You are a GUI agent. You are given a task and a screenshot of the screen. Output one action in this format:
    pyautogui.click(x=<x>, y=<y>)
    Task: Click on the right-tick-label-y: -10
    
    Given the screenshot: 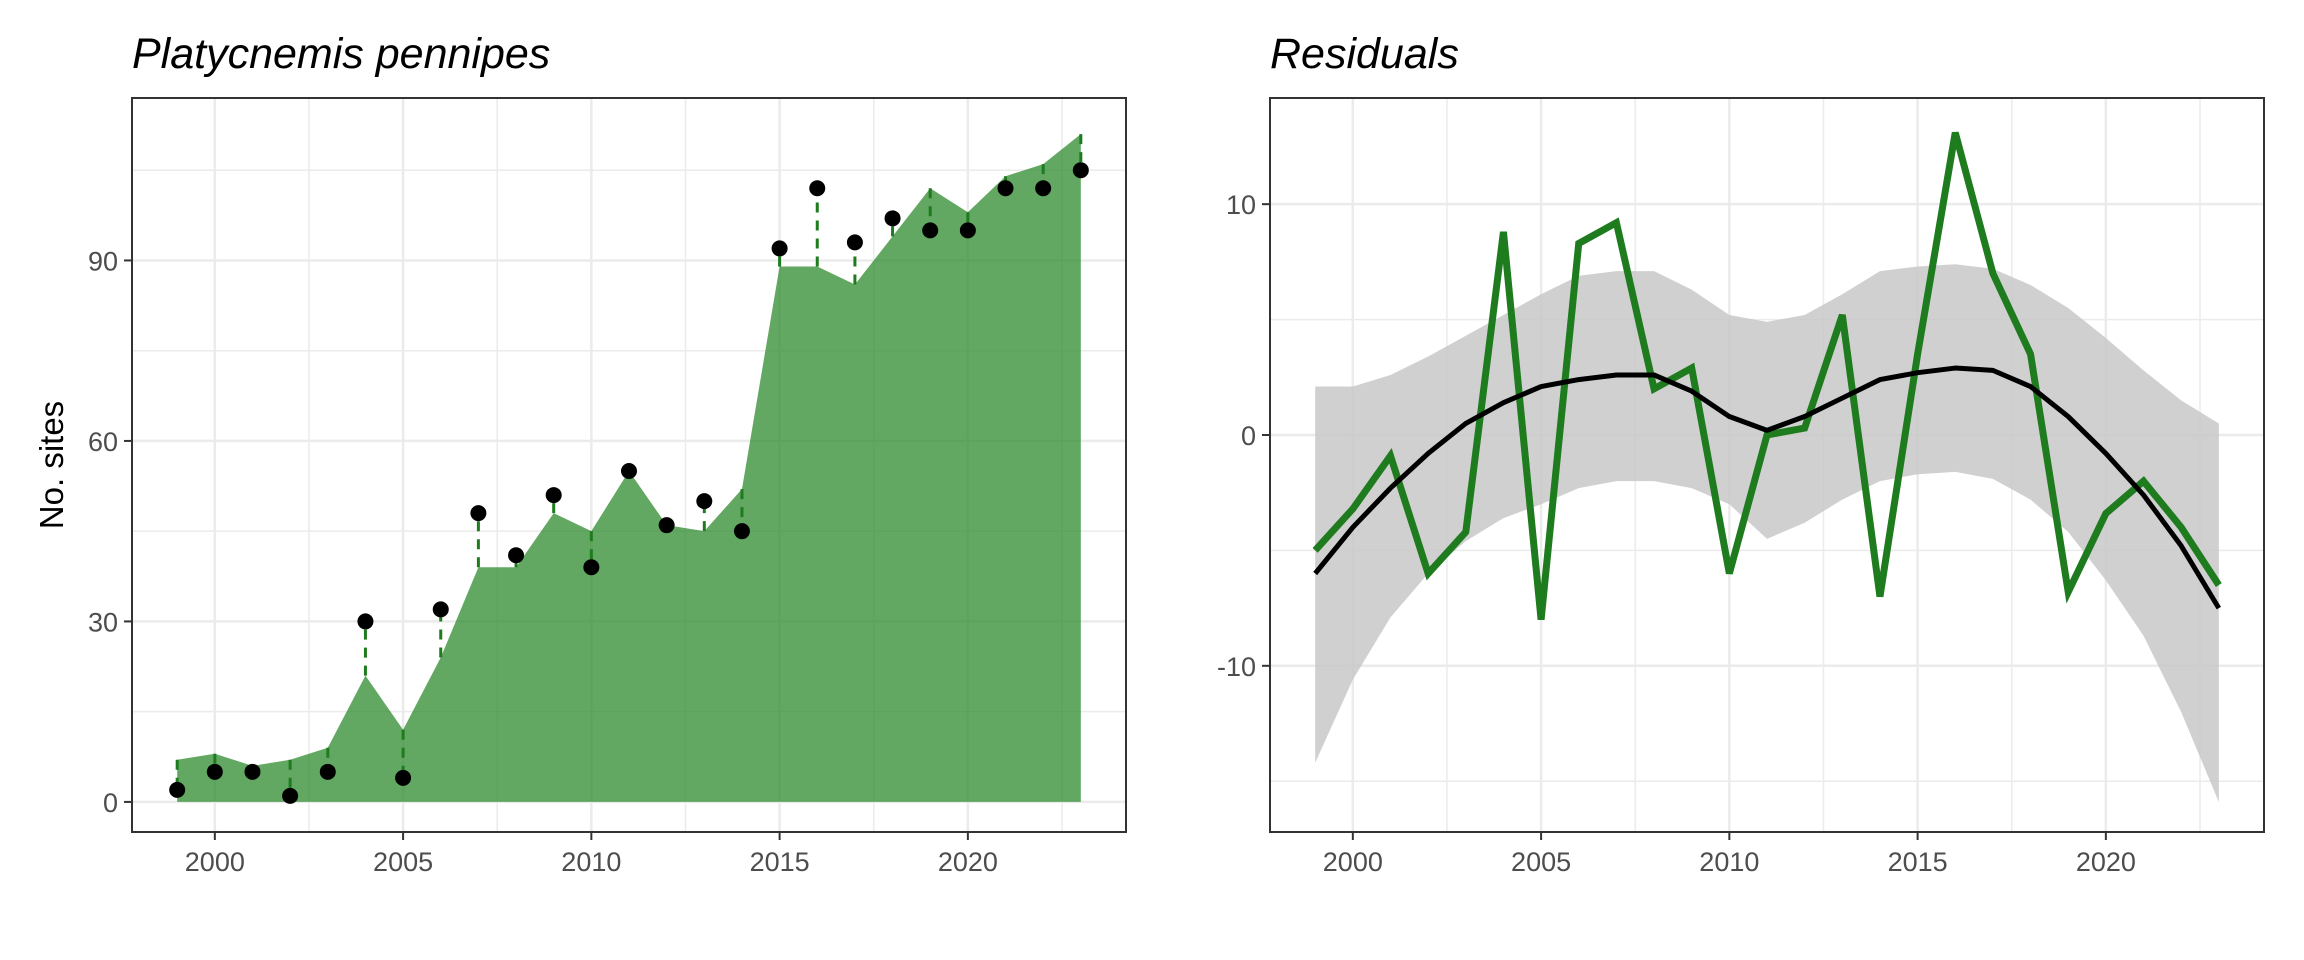 What is the action you would take?
    pyautogui.click(x=1236, y=667)
    